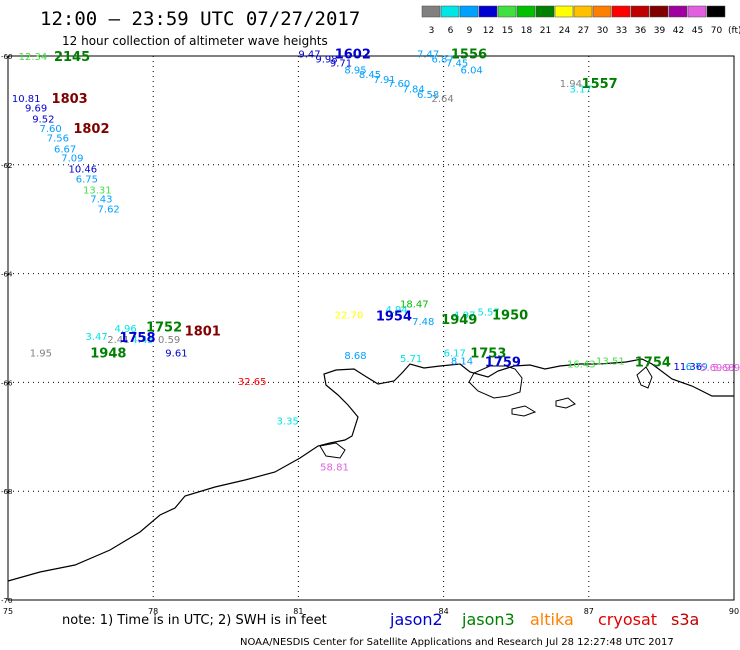 This screenshot has width=740, height=650. Describe the element at coordinates (96, 337) in the screenshot. I see `wave-height-value: 3.47` at that location.